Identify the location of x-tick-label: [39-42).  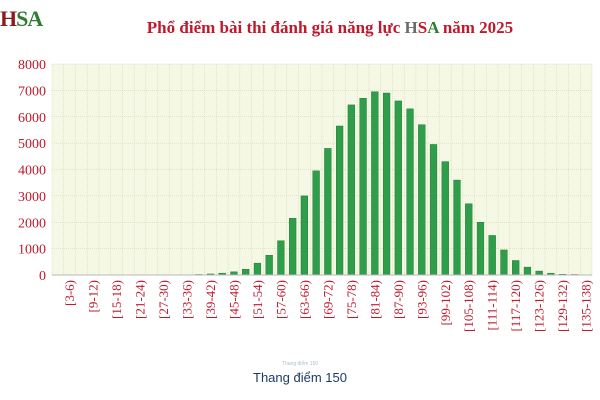
(210, 299).